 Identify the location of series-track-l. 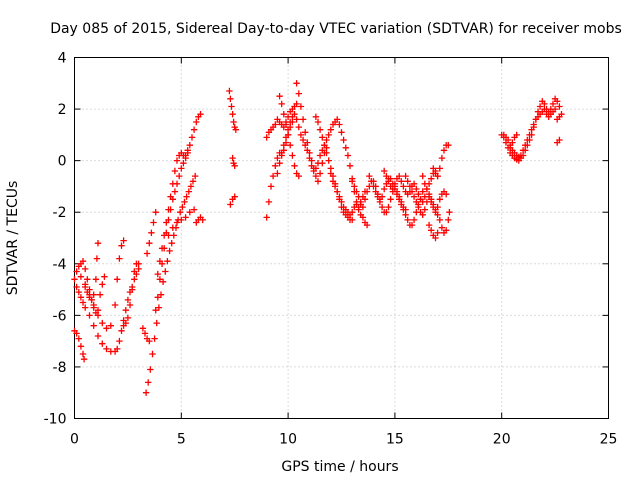
(181, 222).